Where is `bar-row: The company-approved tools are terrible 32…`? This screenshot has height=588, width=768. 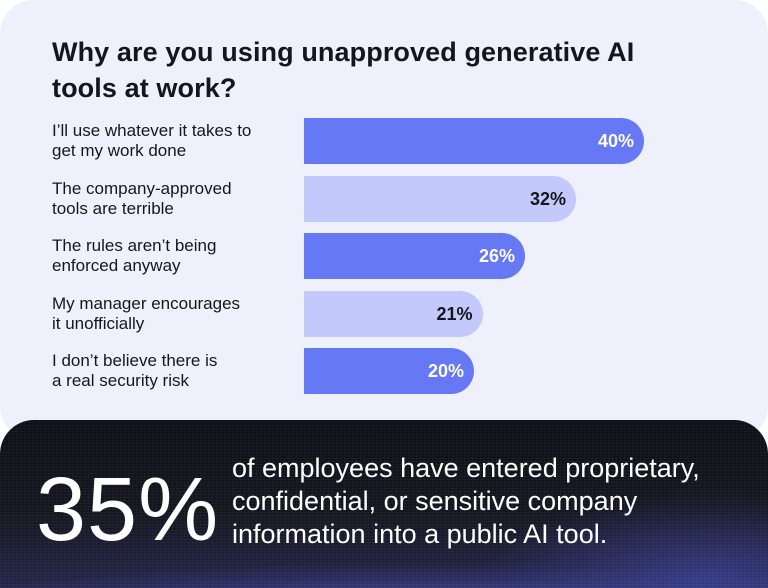
bar-row: The company-approved tools are terrible 32… is located at coordinates (384, 198).